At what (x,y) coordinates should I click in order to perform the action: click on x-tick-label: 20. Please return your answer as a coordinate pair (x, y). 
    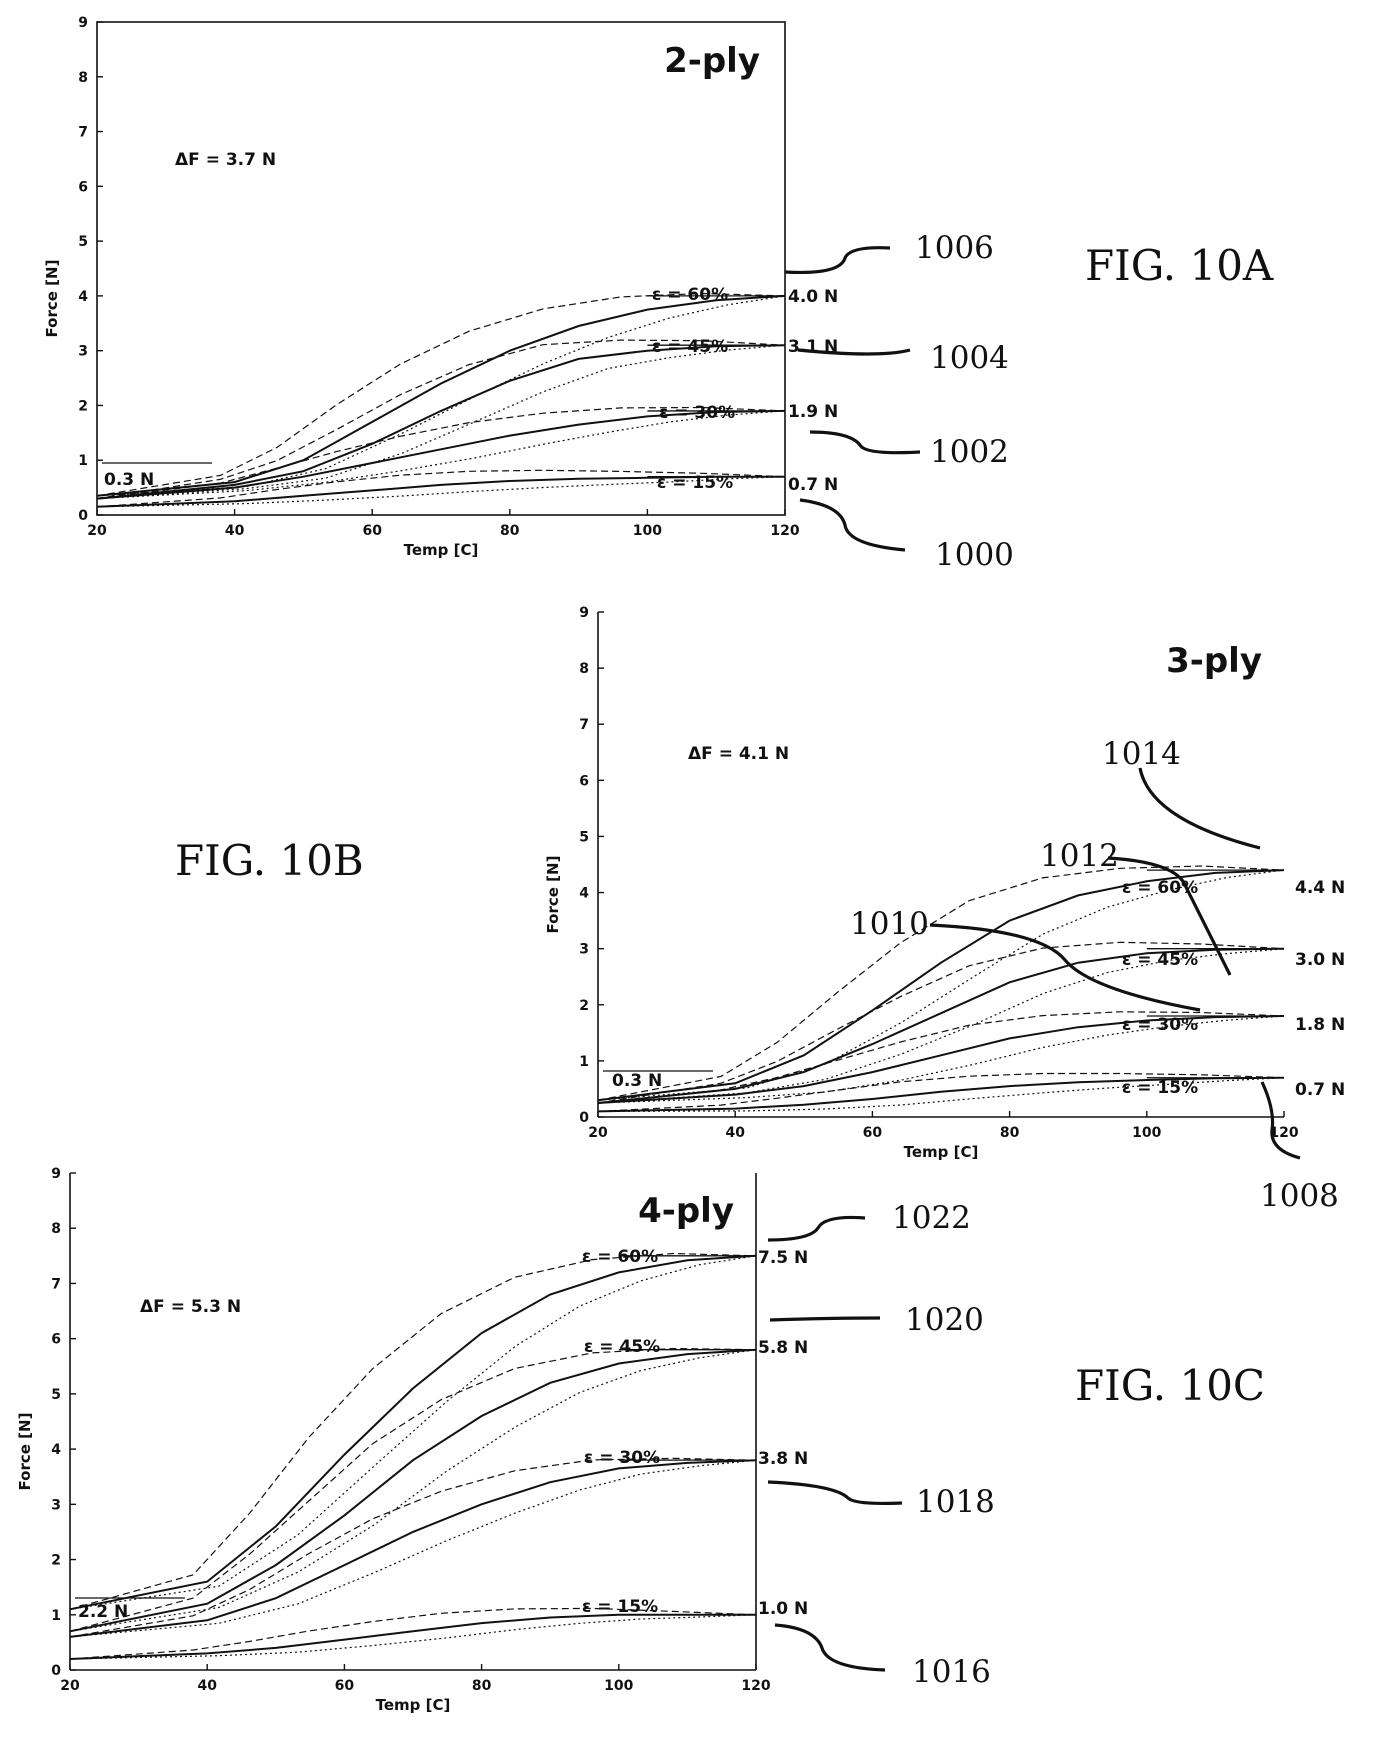
    Looking at the image, I should click on (97, 531).